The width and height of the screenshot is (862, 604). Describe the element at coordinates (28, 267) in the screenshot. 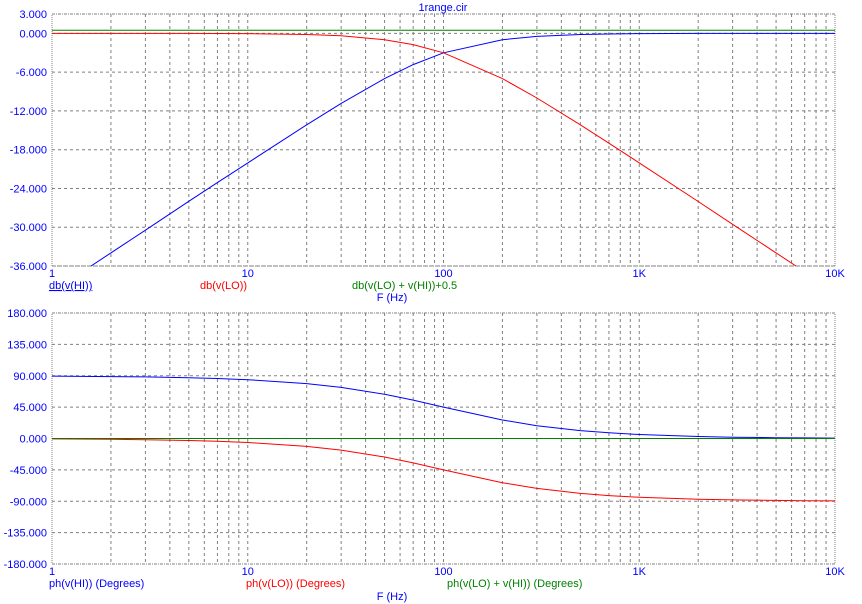

I see `y-tick-label: -36.000` at that location.